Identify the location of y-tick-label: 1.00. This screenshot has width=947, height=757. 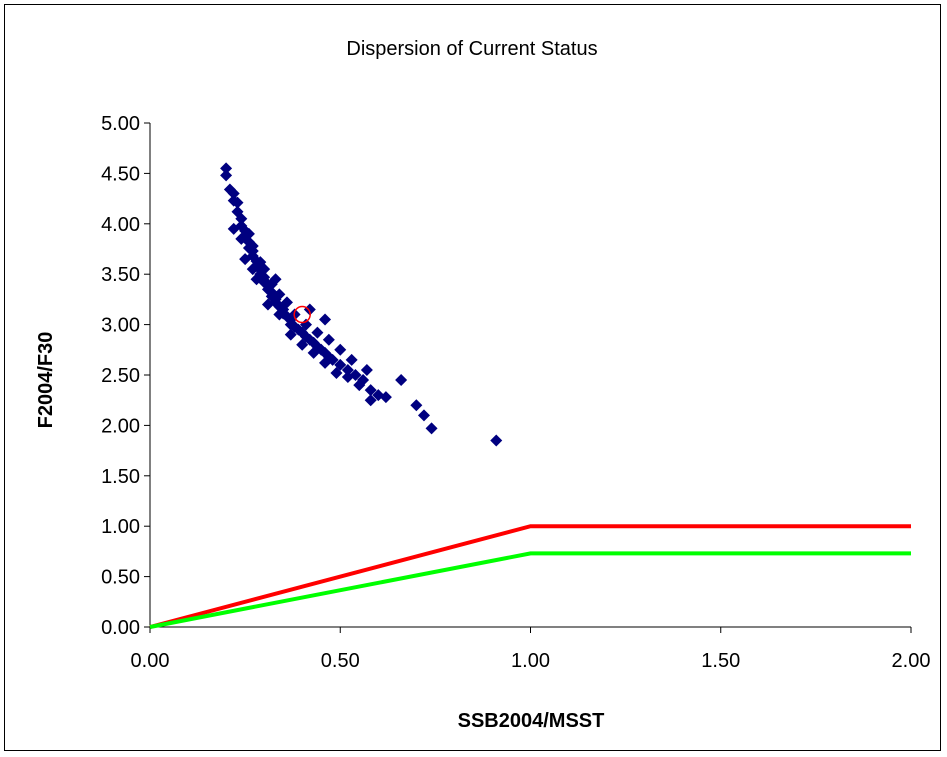
(120, 527).